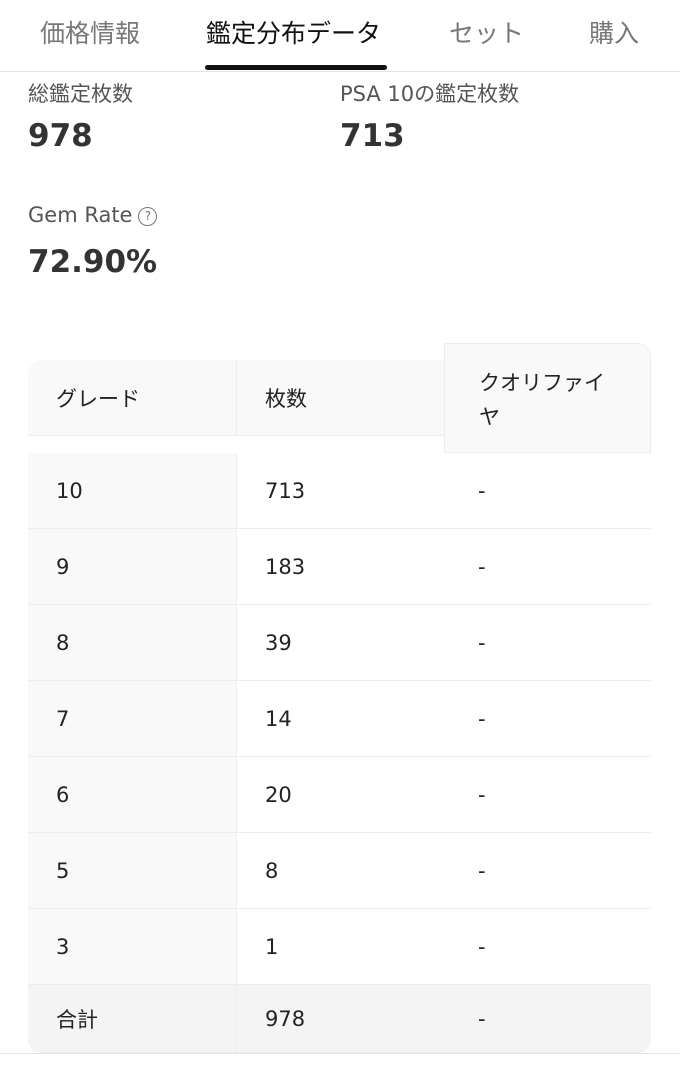 The image size is (680, 1080). What do you see at coordinates (80, 94) in the screenshot?
I see `total-graded-label: 総鑑定枚数` at bounding box center [80, 94].